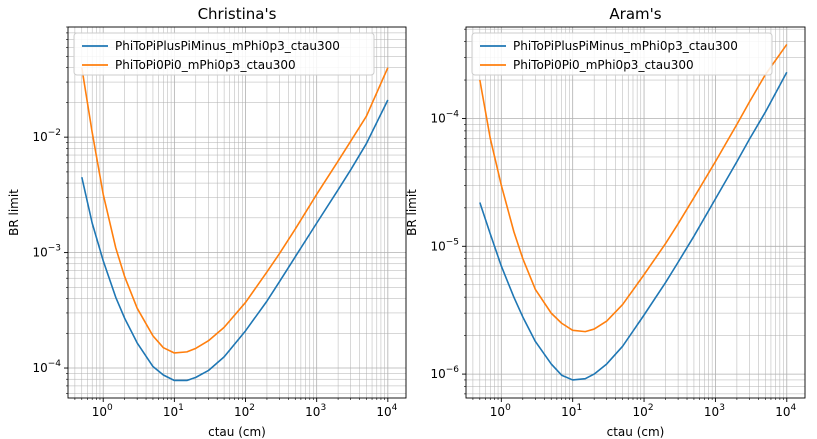  I want to click on y-tick-label-exponent: −6, so click(453, 370).